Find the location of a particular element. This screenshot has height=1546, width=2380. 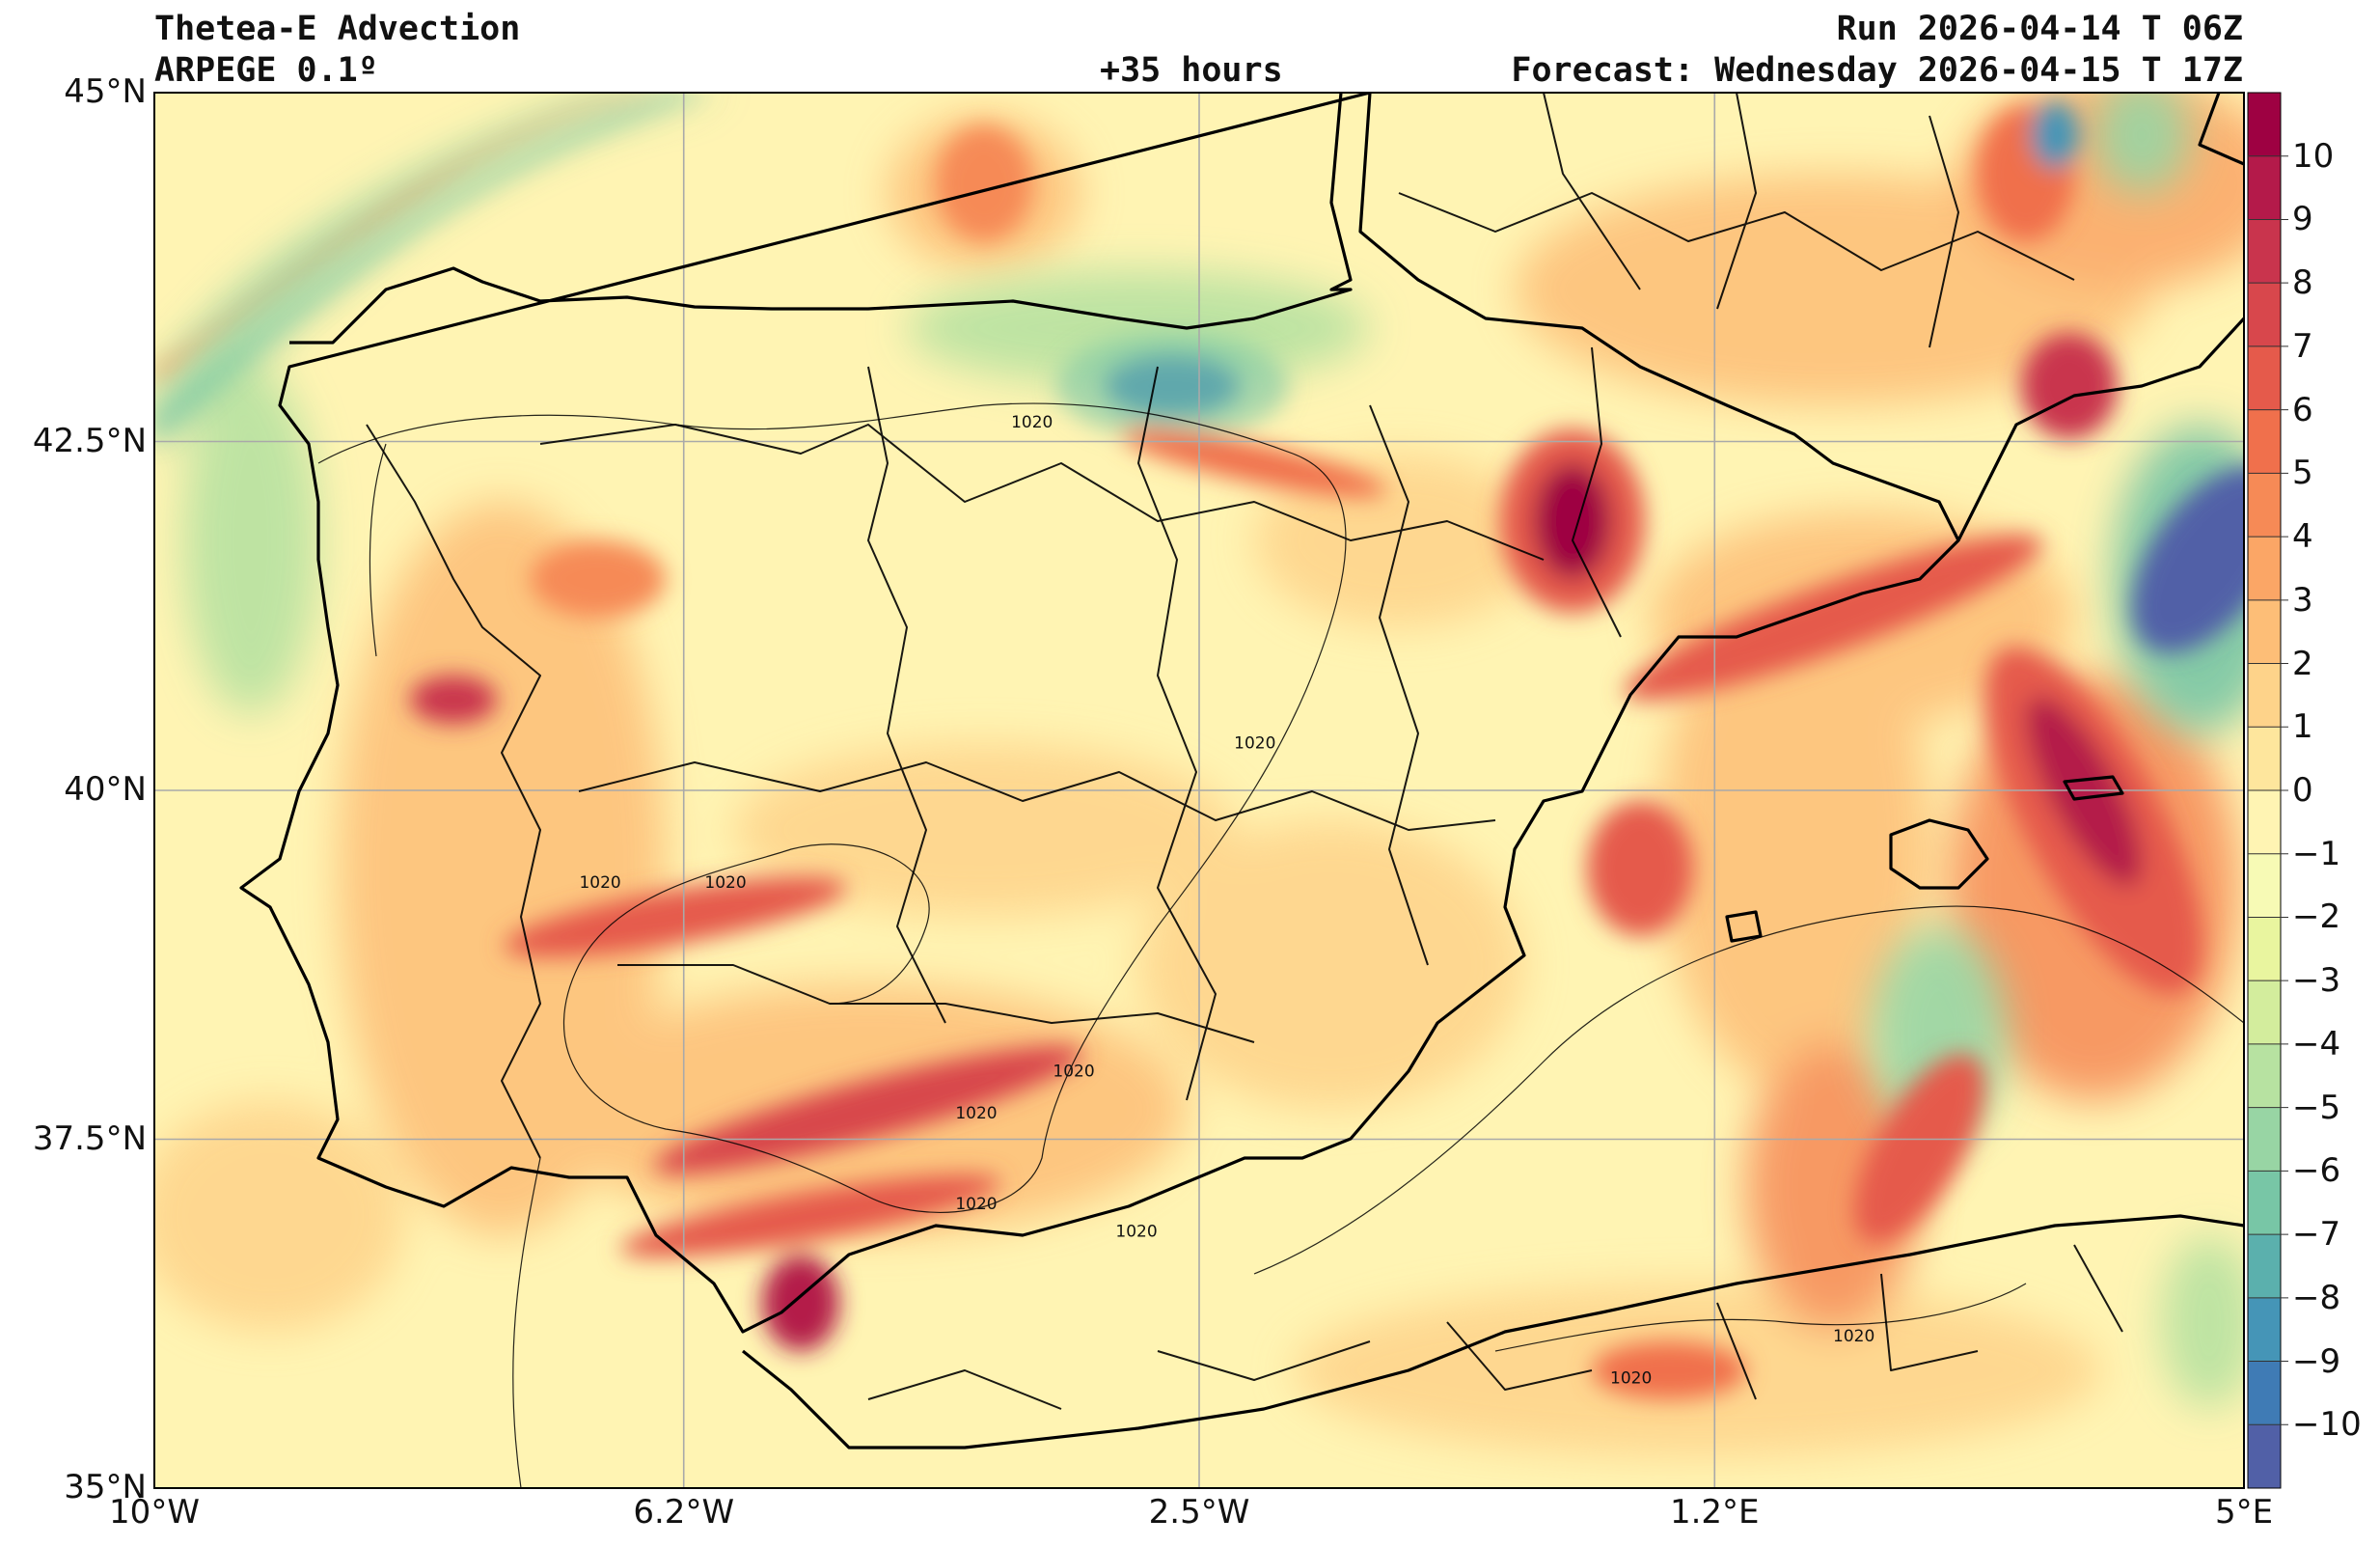

colorbar-label: 0 is located at coordinates (2303, 791).